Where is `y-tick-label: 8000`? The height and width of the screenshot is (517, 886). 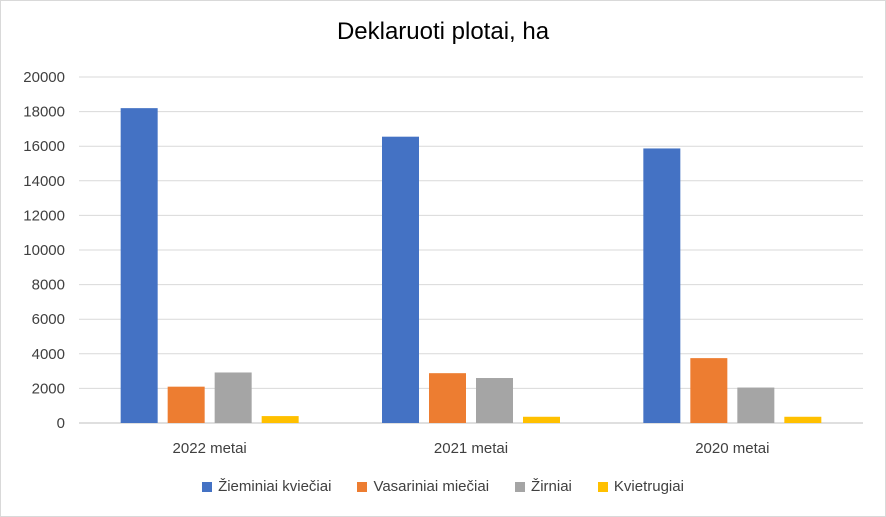 y-tick-label: 8000 is located at coordinates (48, 285).